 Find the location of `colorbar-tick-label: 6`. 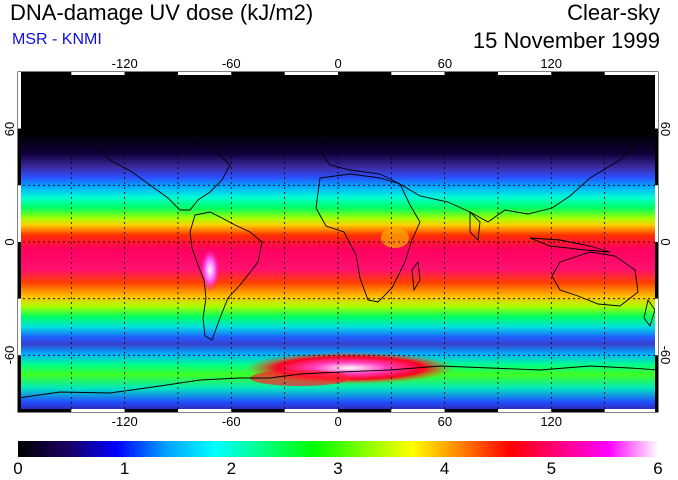

colorbar-tick-label: 6 is located at coordinates (658, 468).